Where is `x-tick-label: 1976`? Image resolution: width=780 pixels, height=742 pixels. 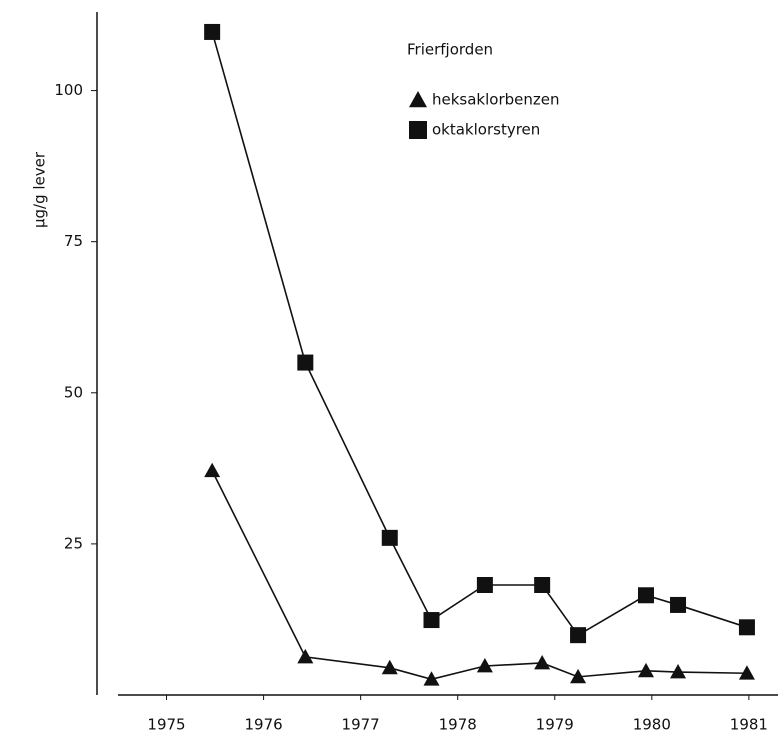 x-tick-label: 1976 is located at coordinates (263, 725).